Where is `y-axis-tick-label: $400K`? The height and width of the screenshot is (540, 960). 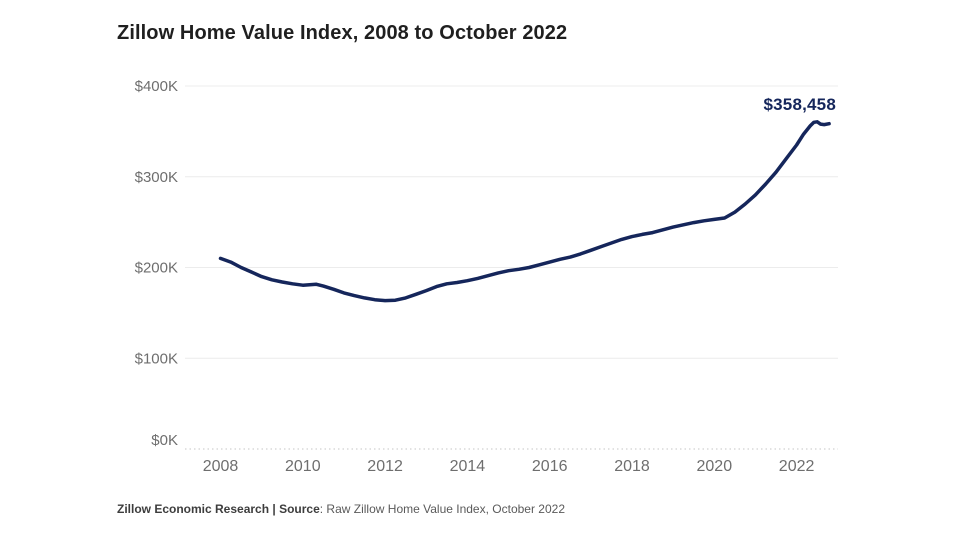 y-axis-tick-label: $400K is located at coordinates (156, 86).